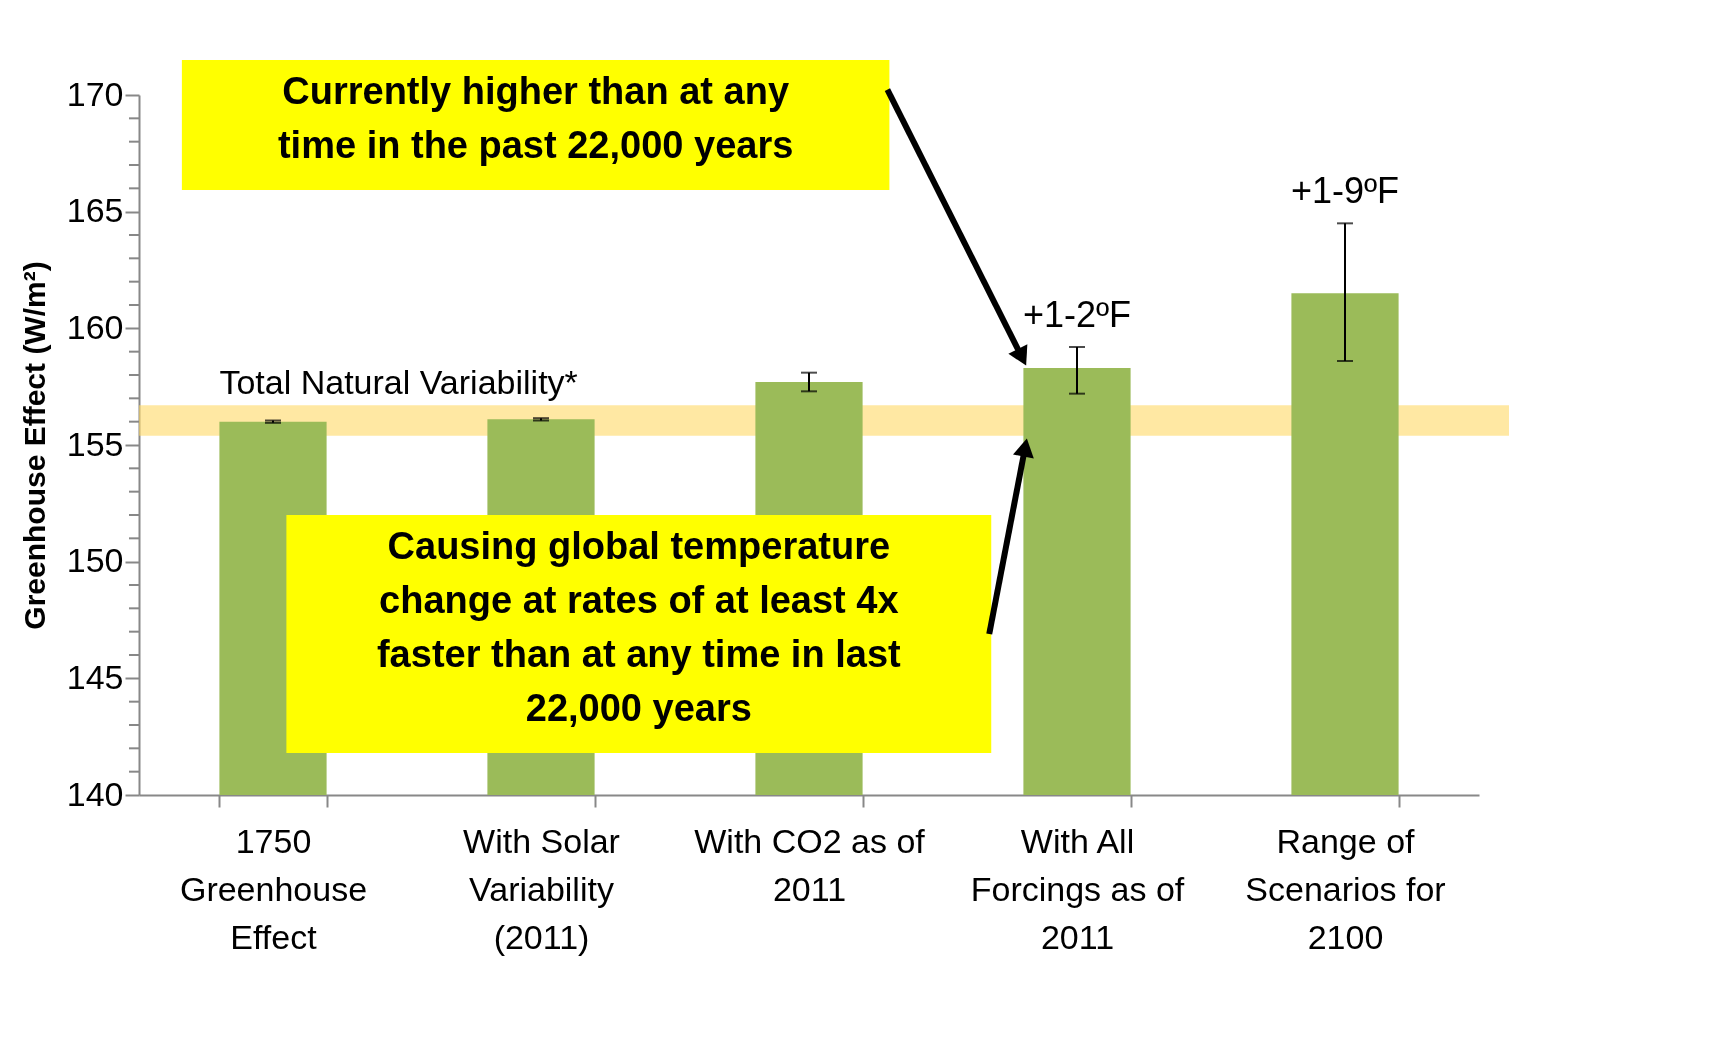 Image resolution: width=1716 pixels, height=1041 pixels. What do you see at coordinates (541, 888) in the screenshot?
I see `x-tick-label: With Solar Variability (2011)` at bounding box center [541, 888].